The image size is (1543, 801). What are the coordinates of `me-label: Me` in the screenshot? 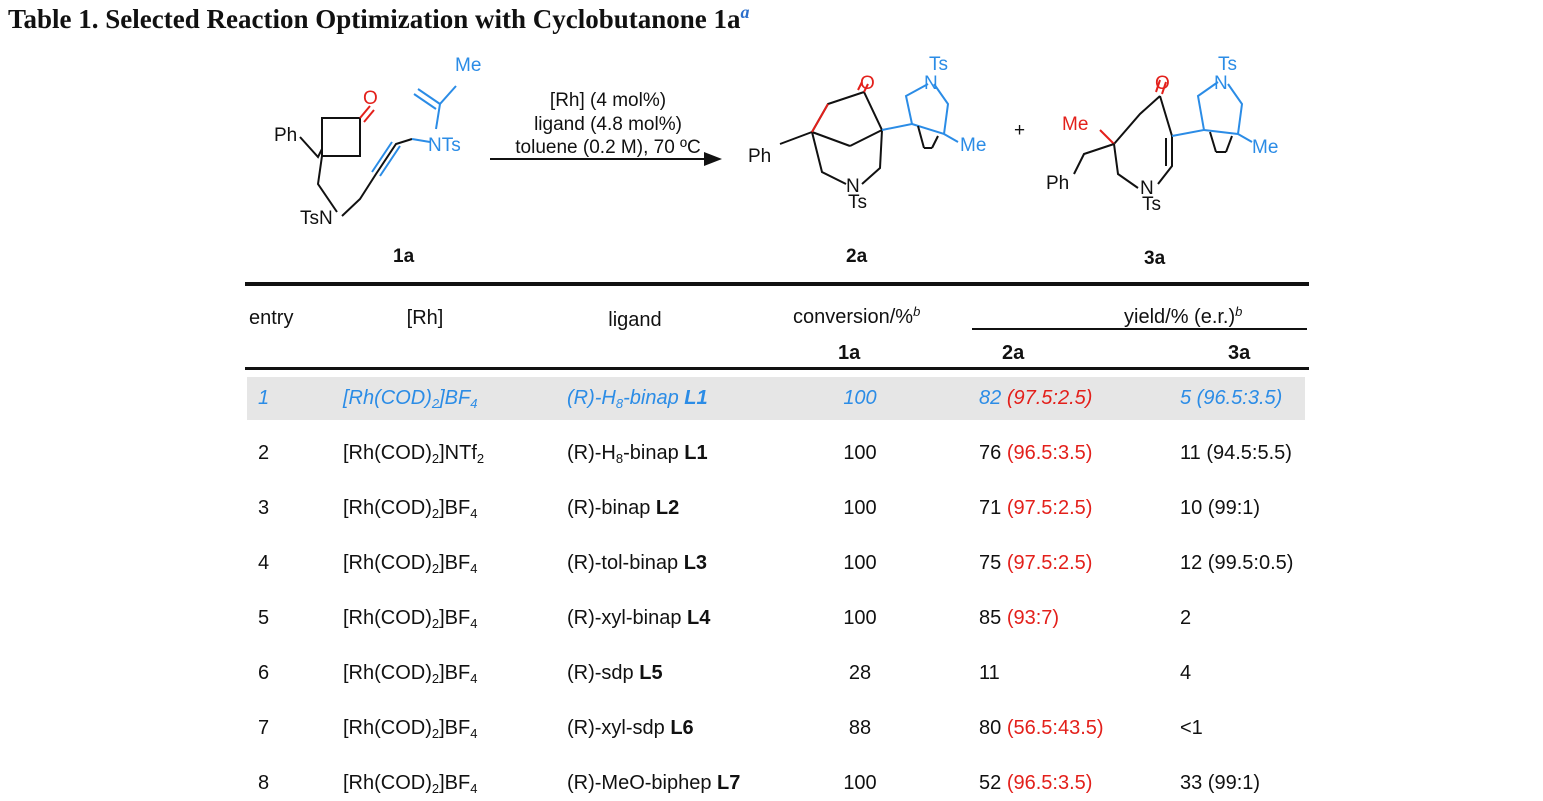 It's located at (468, 65).